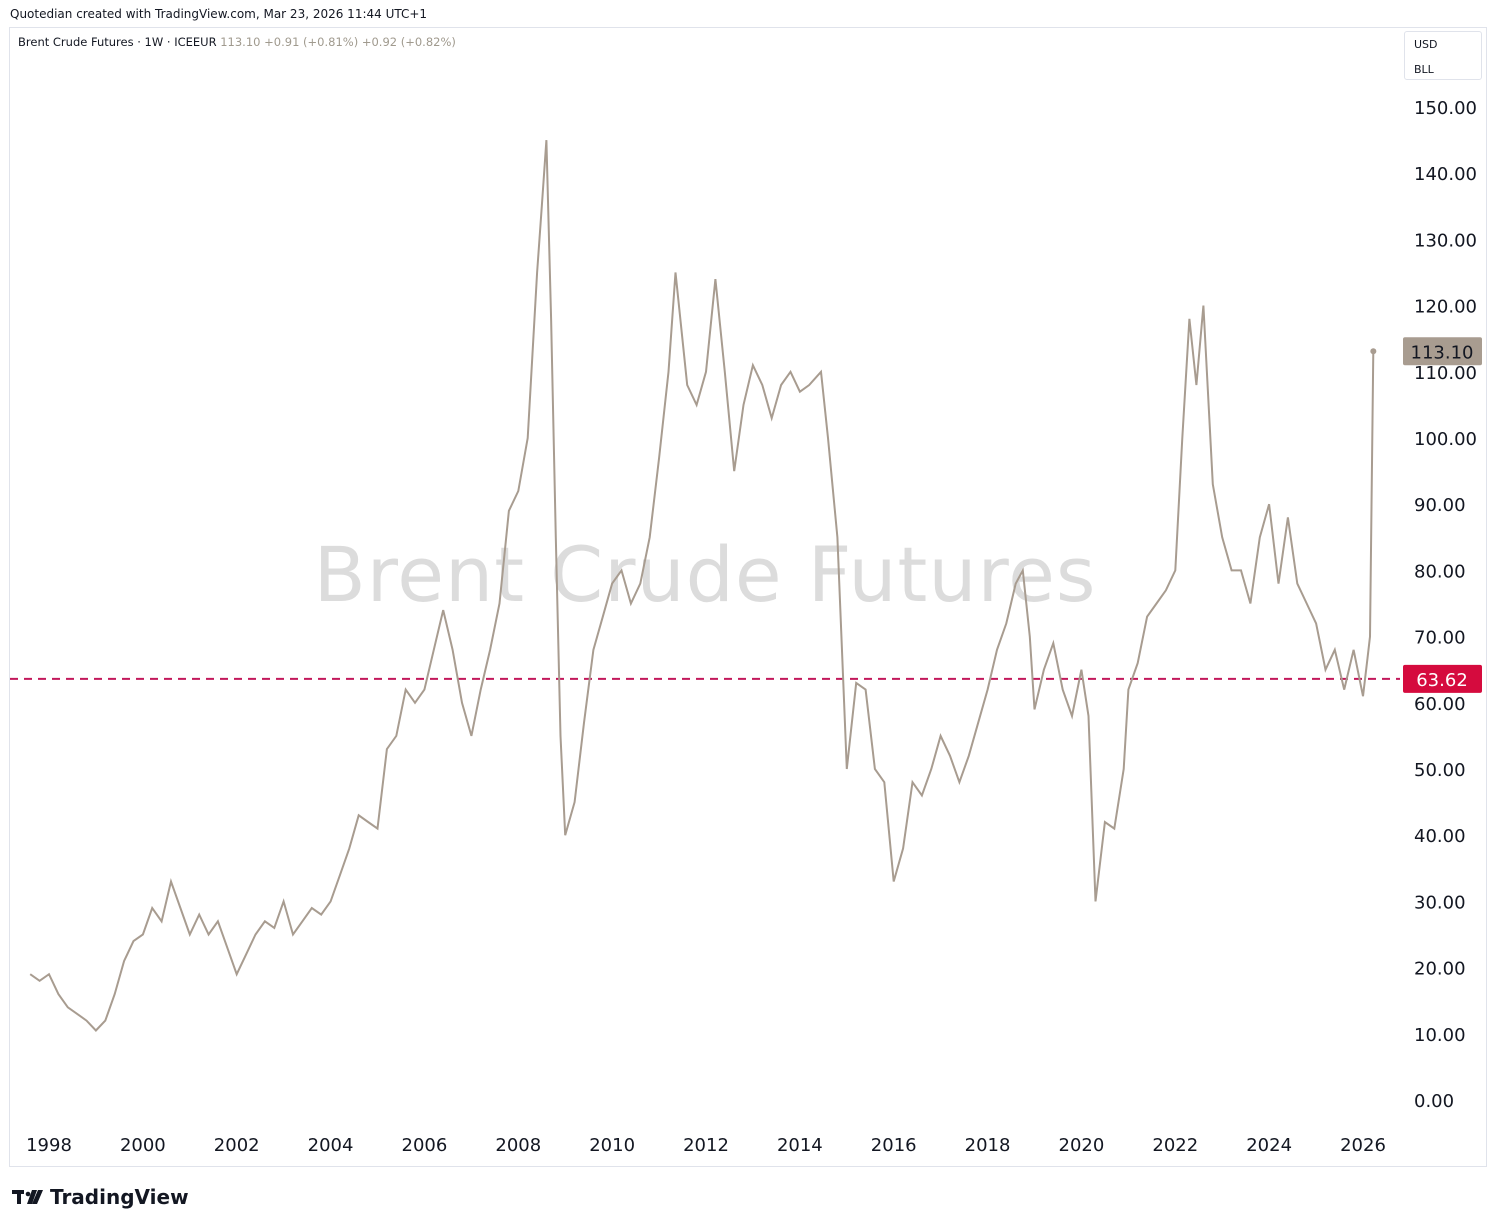  I want to click on unit-label: BLL, so click(1424, 69).